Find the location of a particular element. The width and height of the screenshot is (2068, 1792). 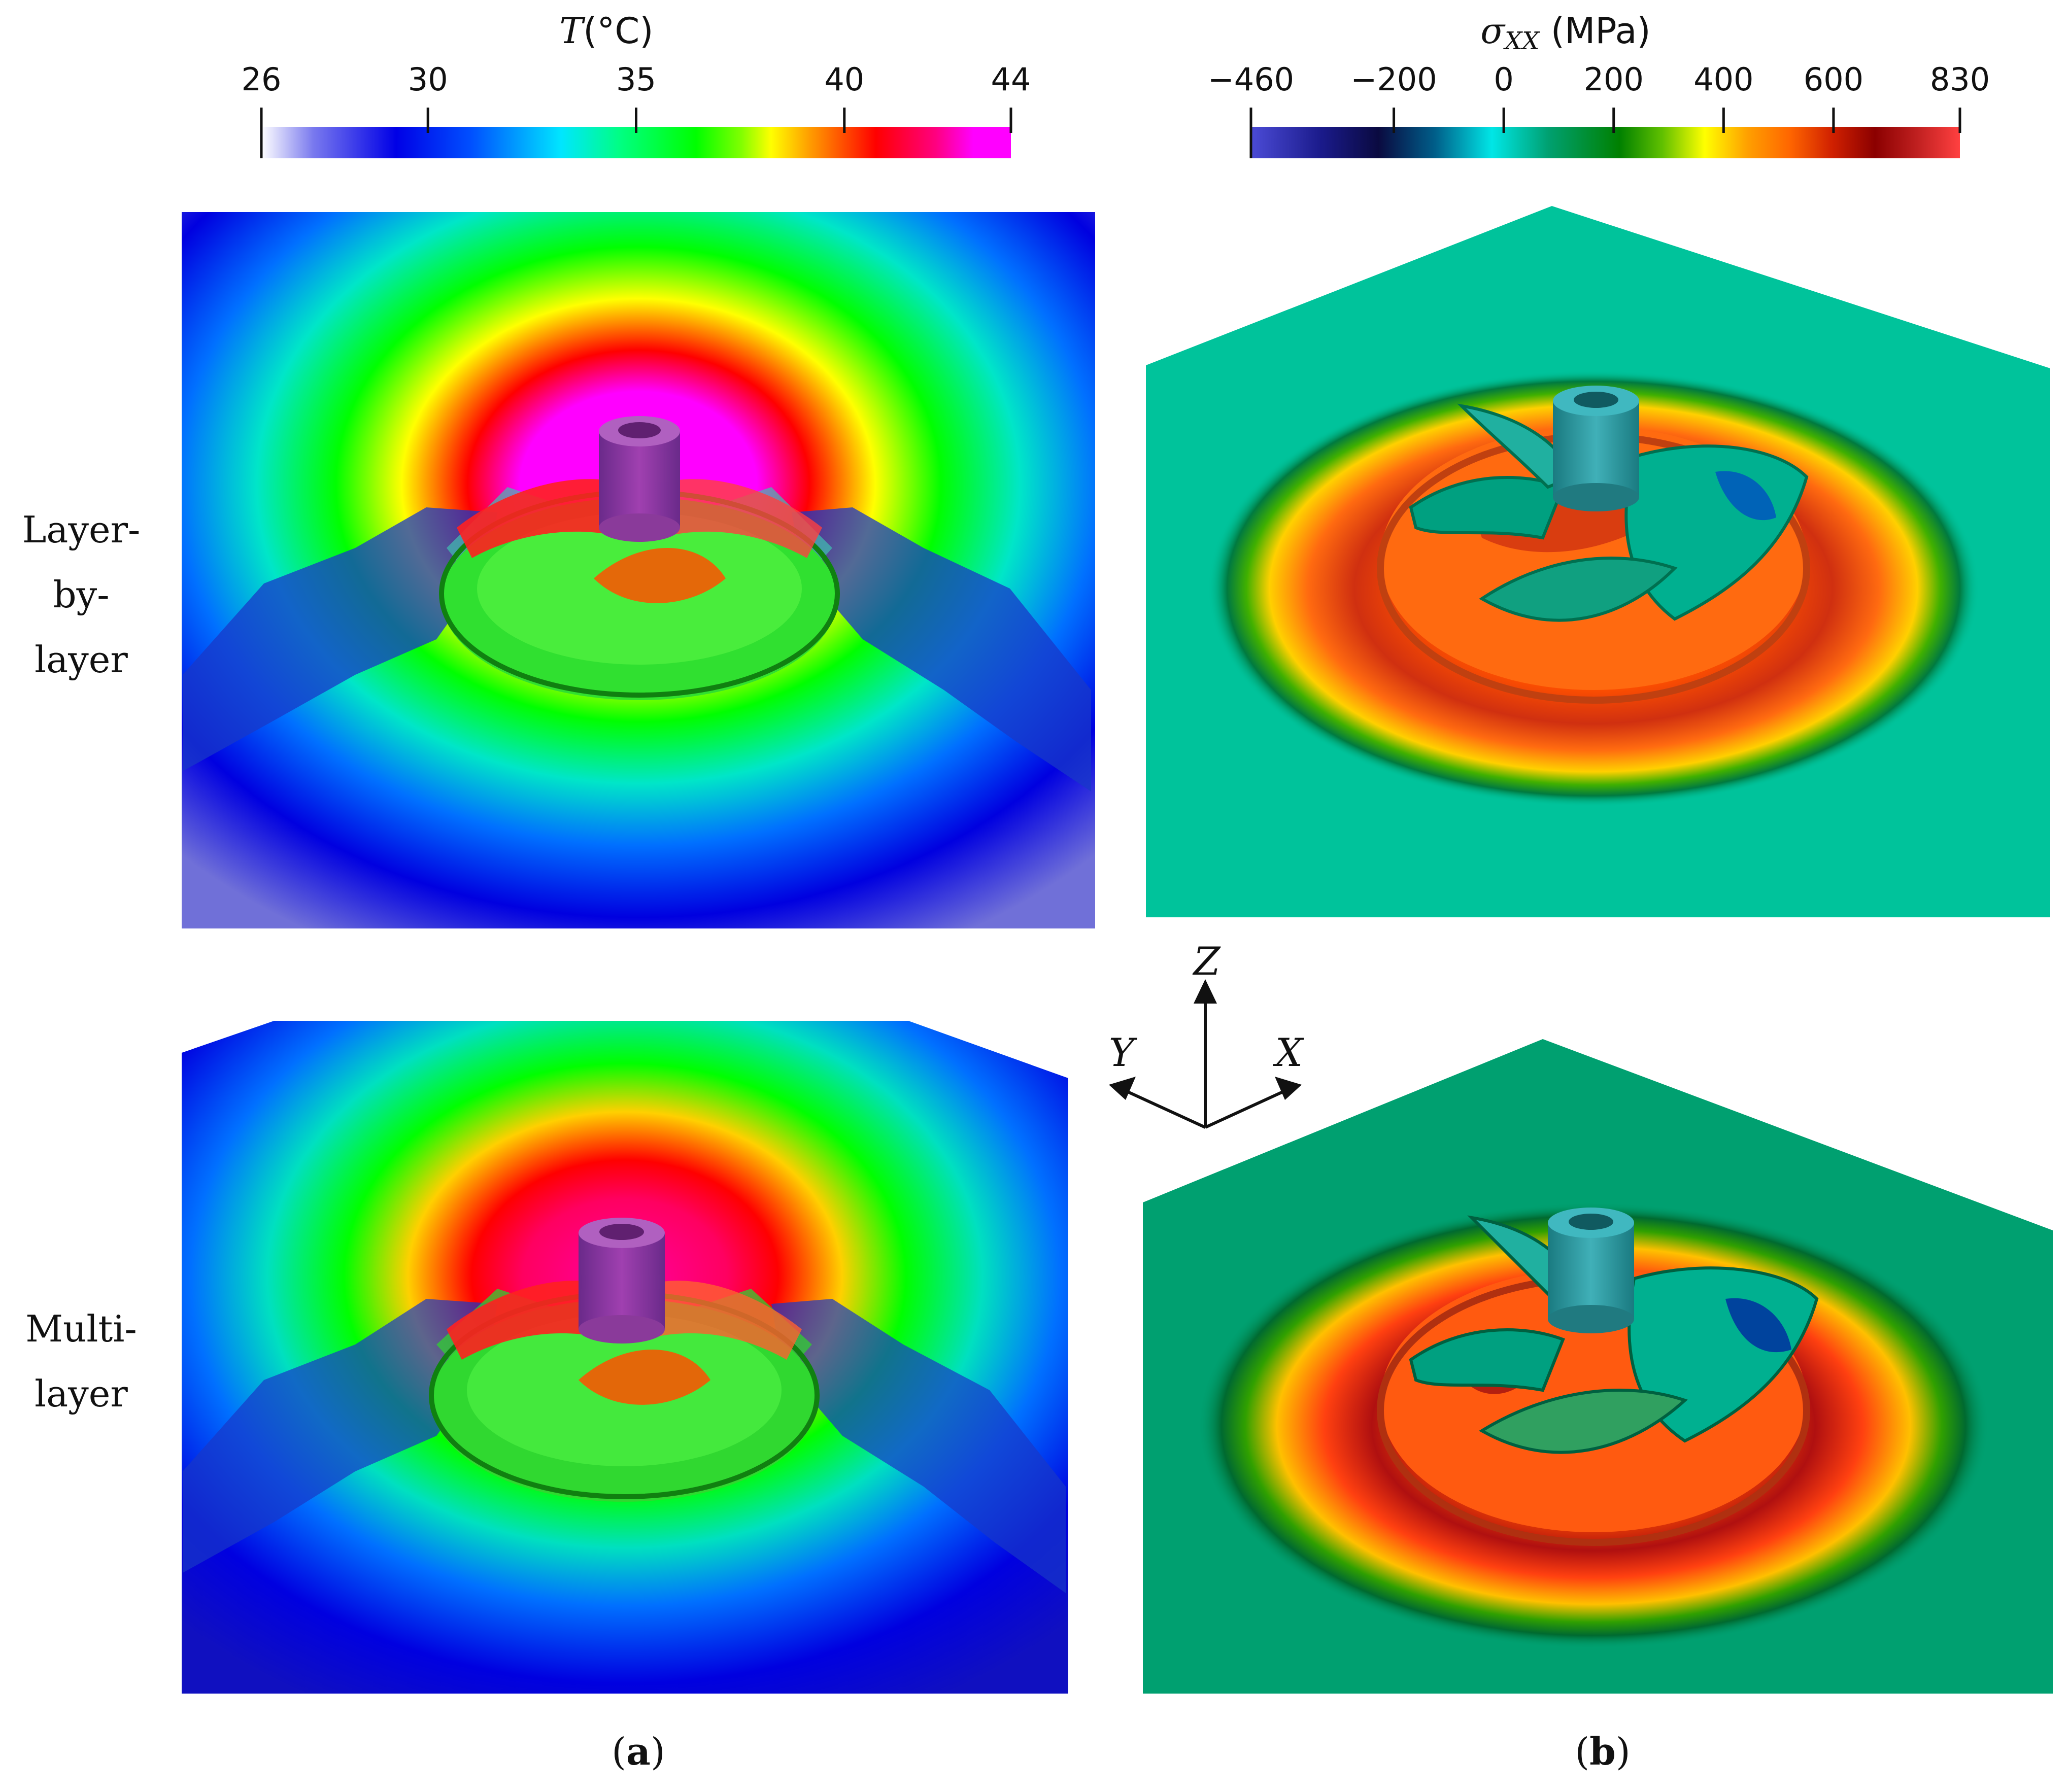

temperature-colorbar-title: T(°C) is located at coordinates (606, 31).